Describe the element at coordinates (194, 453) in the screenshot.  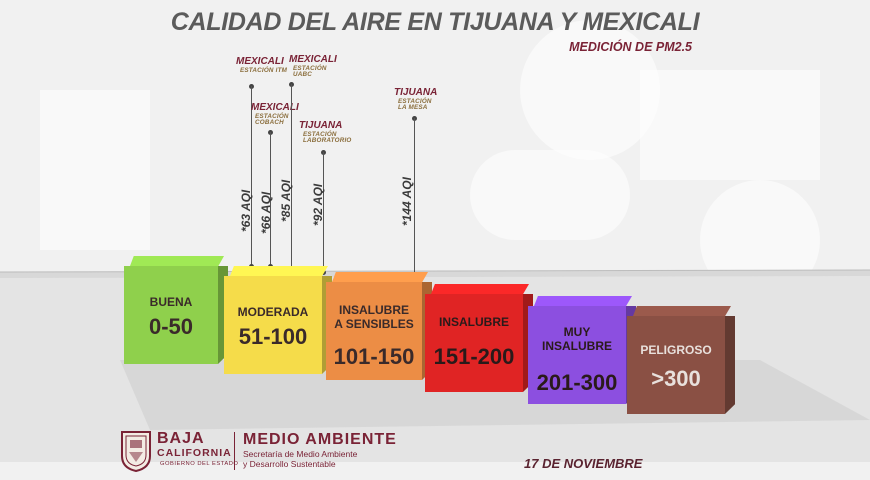
I see `state-name-line2: CALIFORNIA` at that location.